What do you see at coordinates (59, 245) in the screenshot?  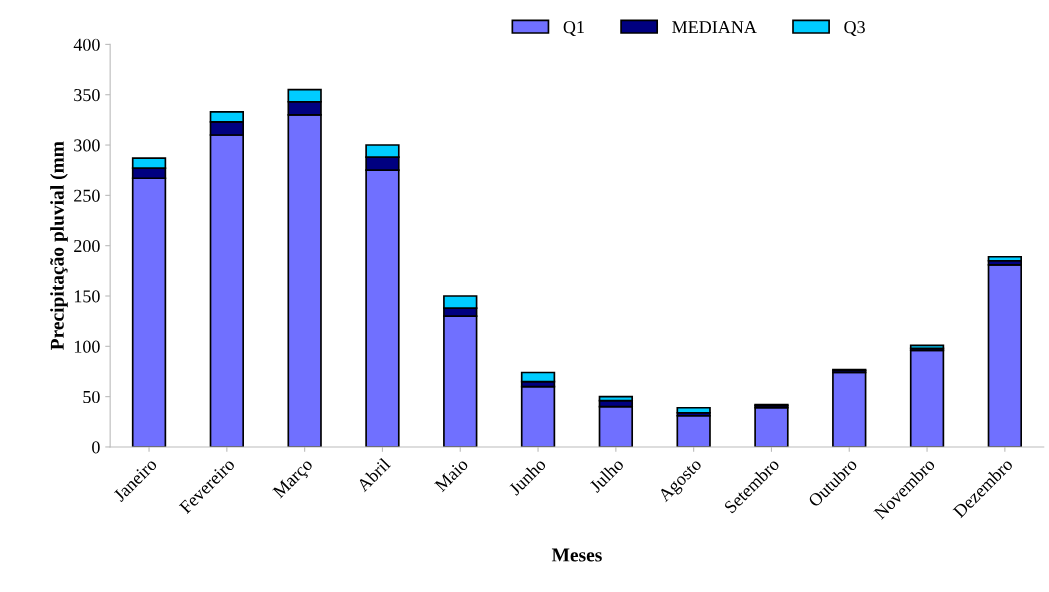 I see `y-axis-title: Precipitação pluvial (mm` at bounding box center [59, 245].